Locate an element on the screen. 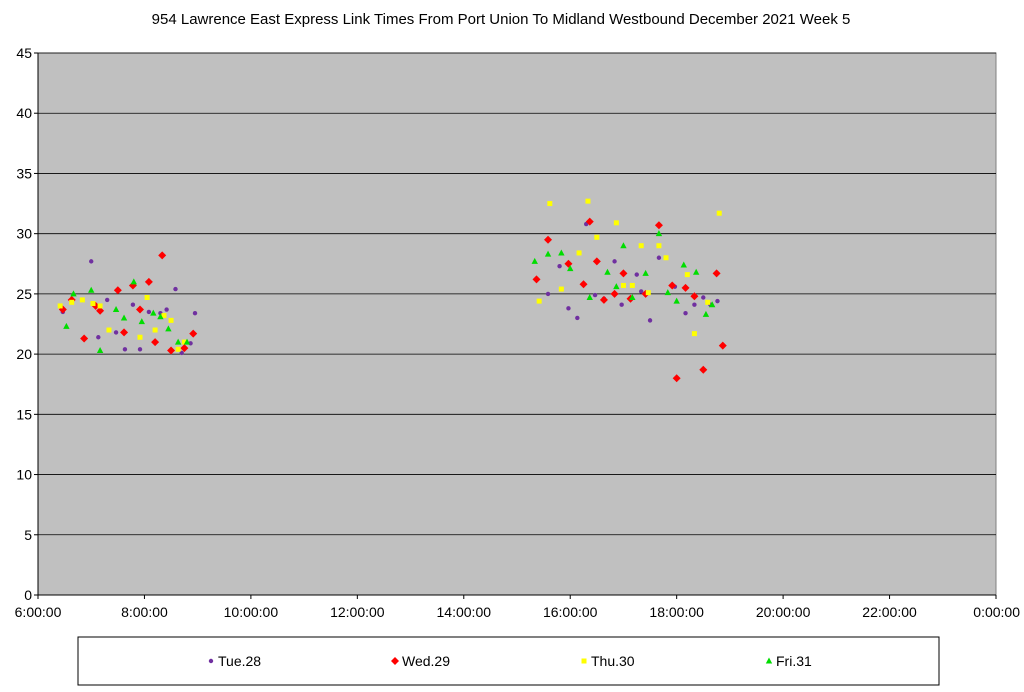 This screenshot has width=1024, height=692. legend-label: Wed.29 is located at coordinates (426, 661).